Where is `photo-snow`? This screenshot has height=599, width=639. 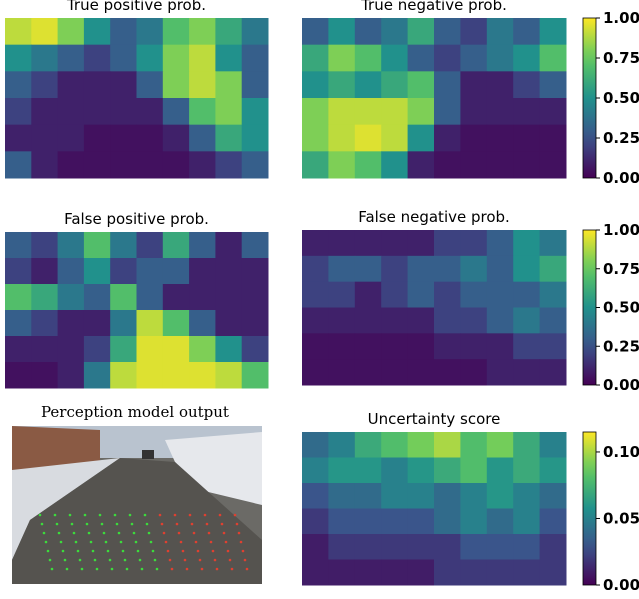
photo-snow is located at coordinates (213, 468).